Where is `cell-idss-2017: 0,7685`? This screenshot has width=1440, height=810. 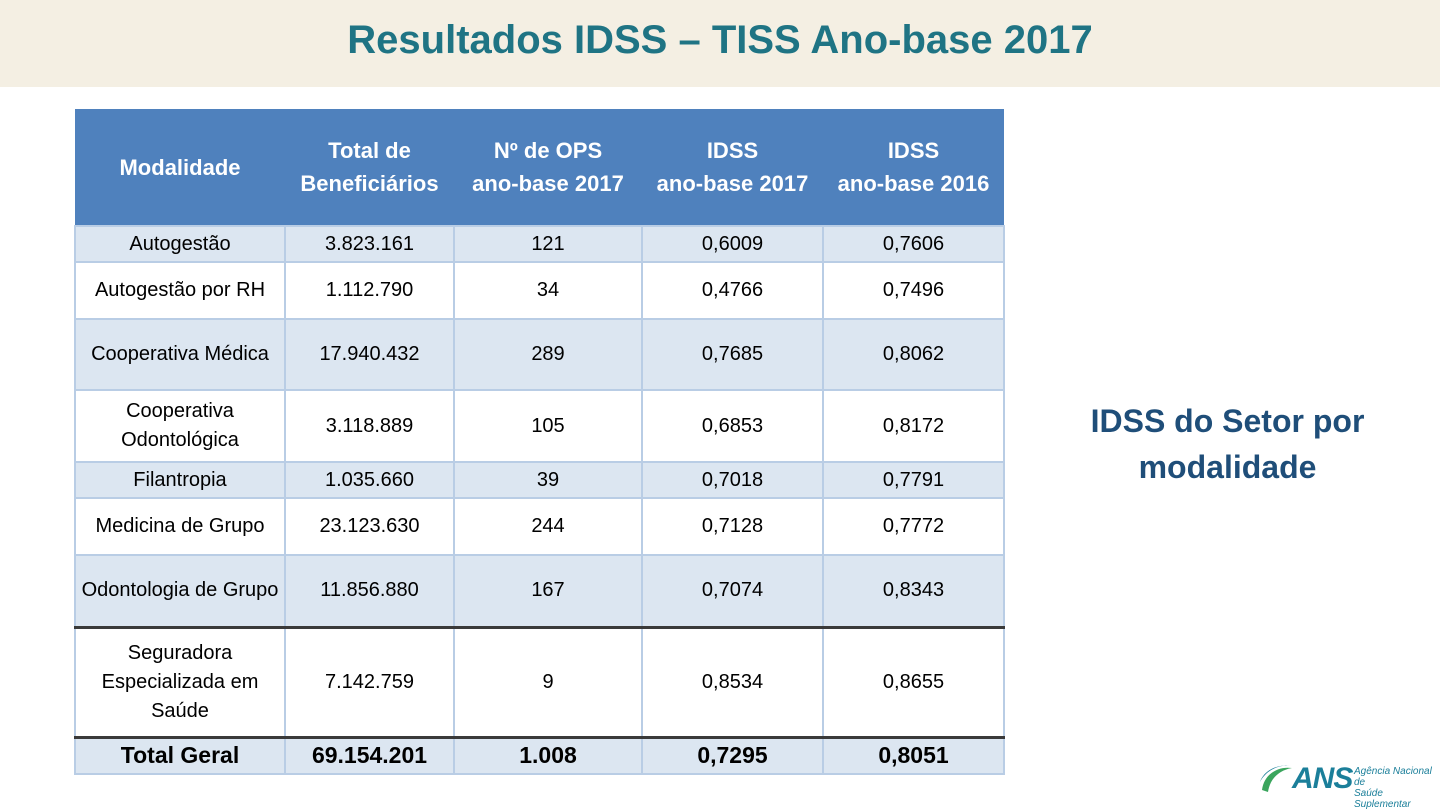
cell-idss-2017: 0,7685 is located at coordinates (732, 354).